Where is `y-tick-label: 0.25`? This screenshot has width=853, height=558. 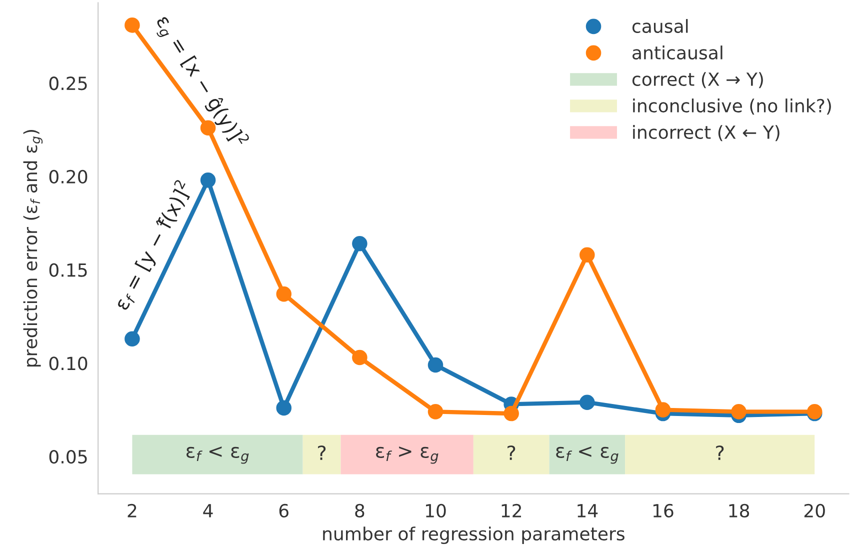
y-tick-label: 0.25 is located at coordinates (68, 83).